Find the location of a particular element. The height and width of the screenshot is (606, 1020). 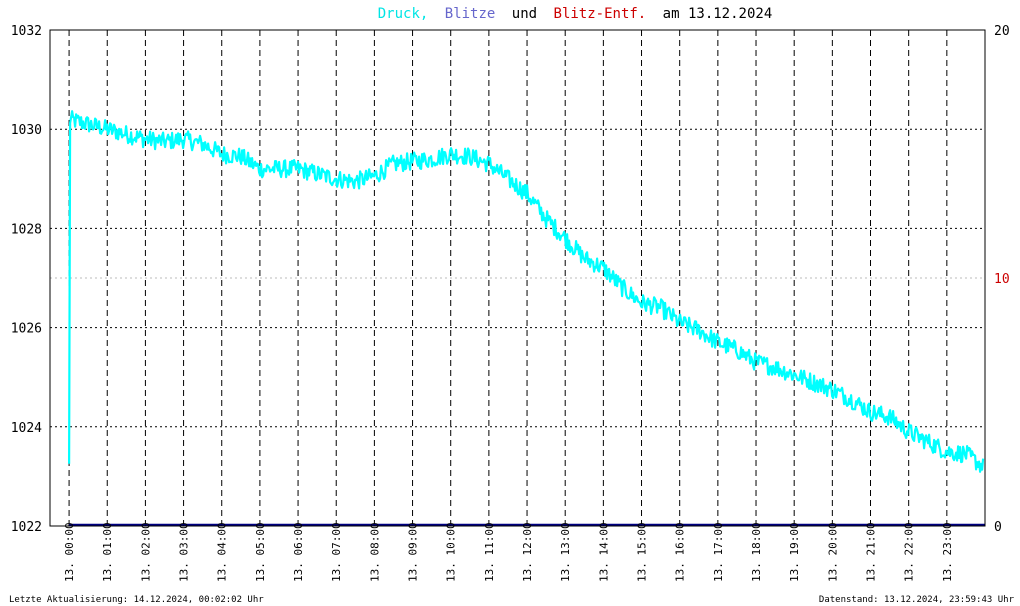

y-left-tick-label: 1028 is located at coordinates (26, 229).